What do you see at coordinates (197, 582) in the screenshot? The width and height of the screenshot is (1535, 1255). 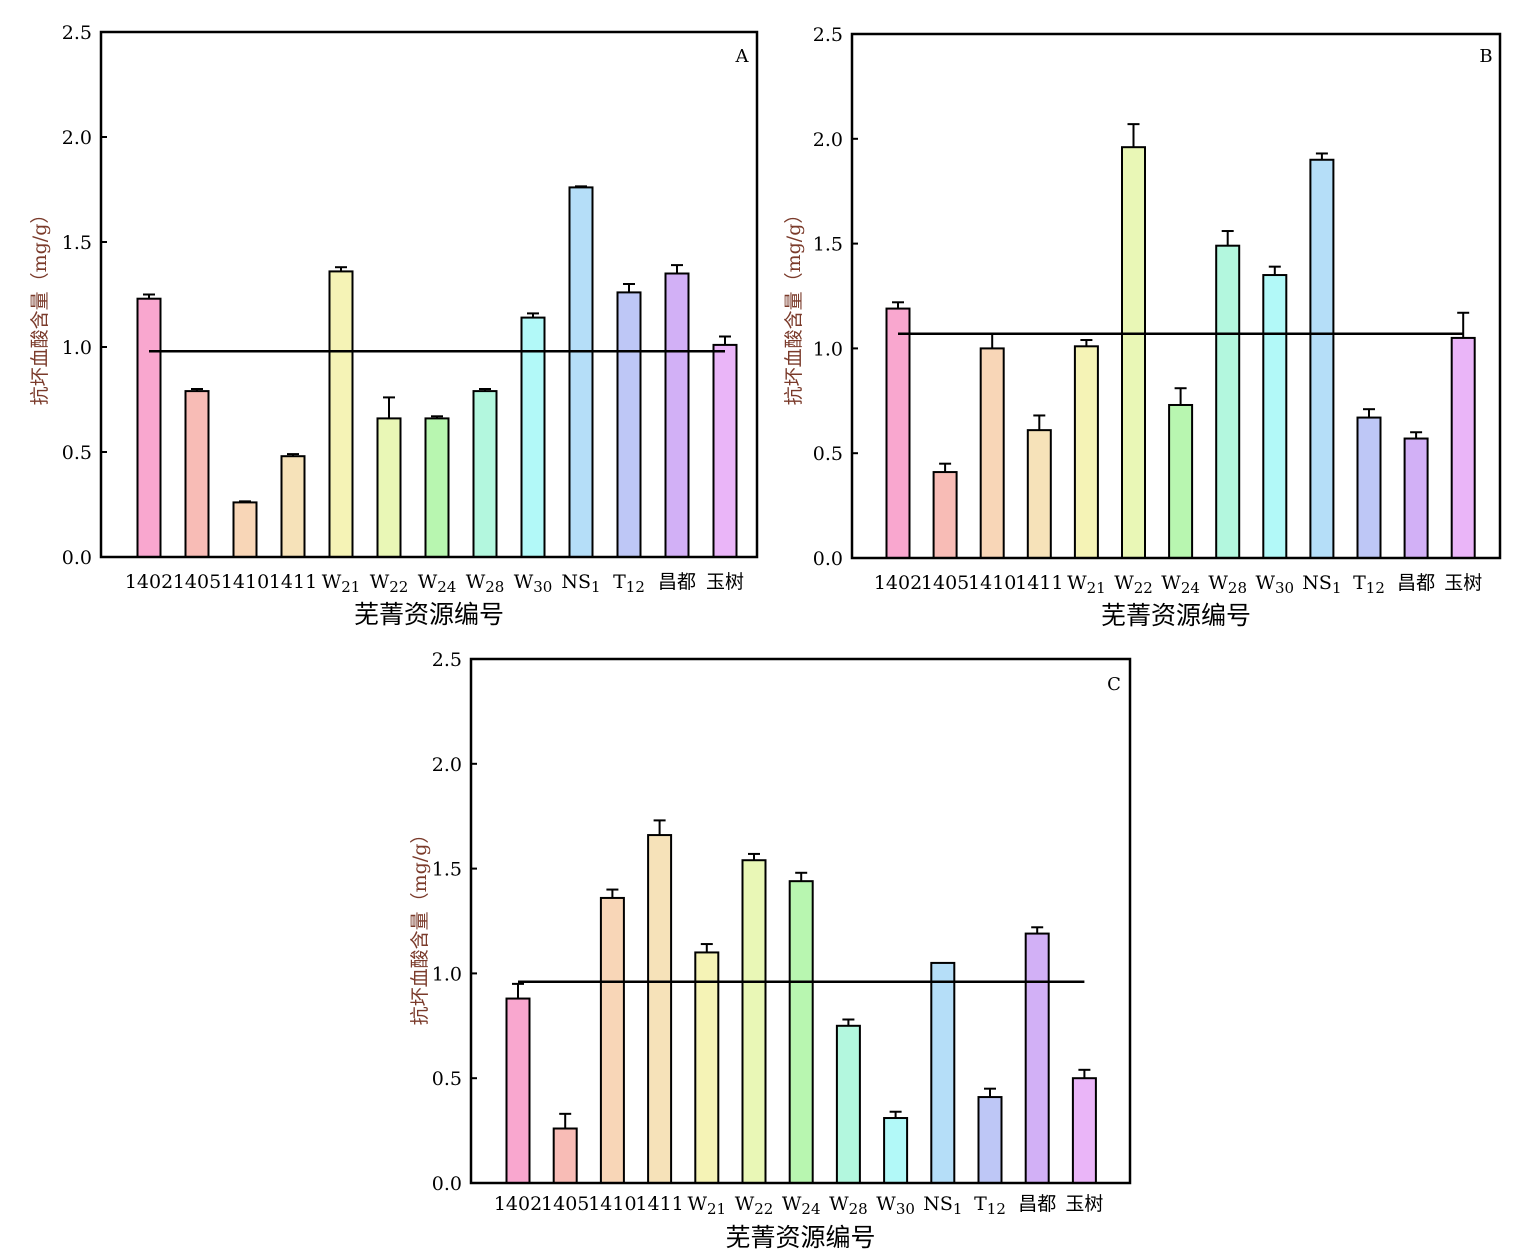 I see `x-tick-label: 1405` at bounding box center [197, 582].